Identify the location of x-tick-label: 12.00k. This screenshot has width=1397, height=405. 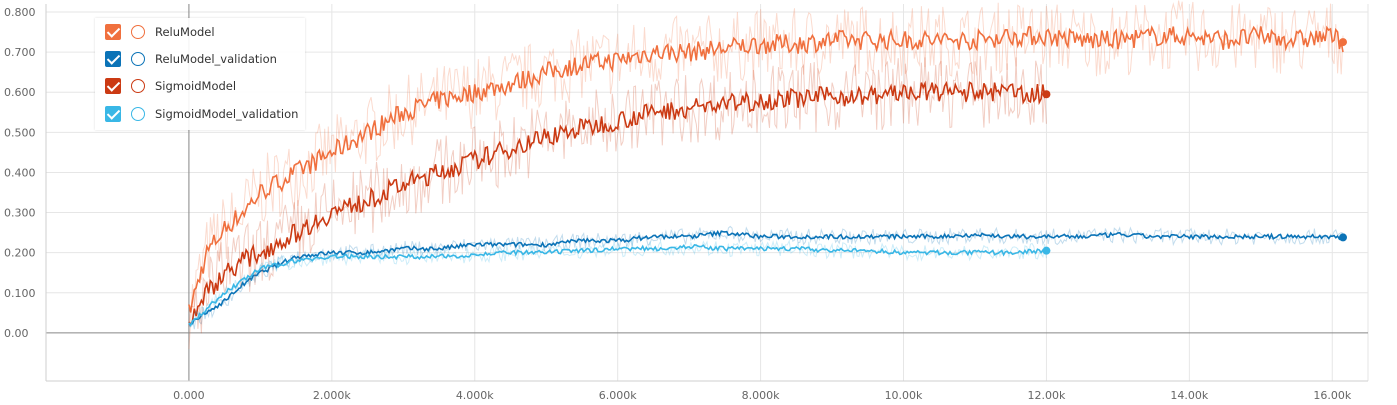
(1046, 395).